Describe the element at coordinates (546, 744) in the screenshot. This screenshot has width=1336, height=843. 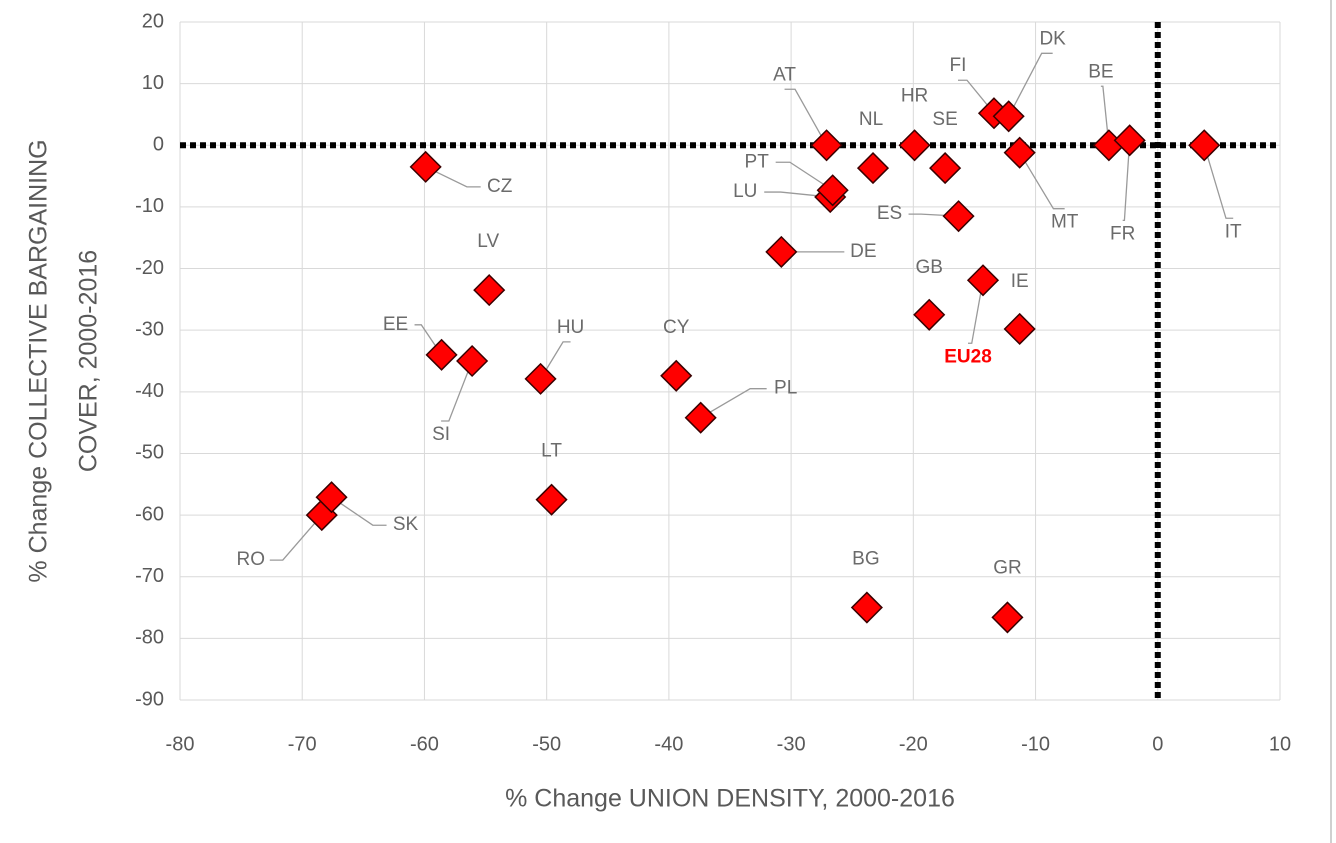
I see `x-tick-label: -50` at that location.